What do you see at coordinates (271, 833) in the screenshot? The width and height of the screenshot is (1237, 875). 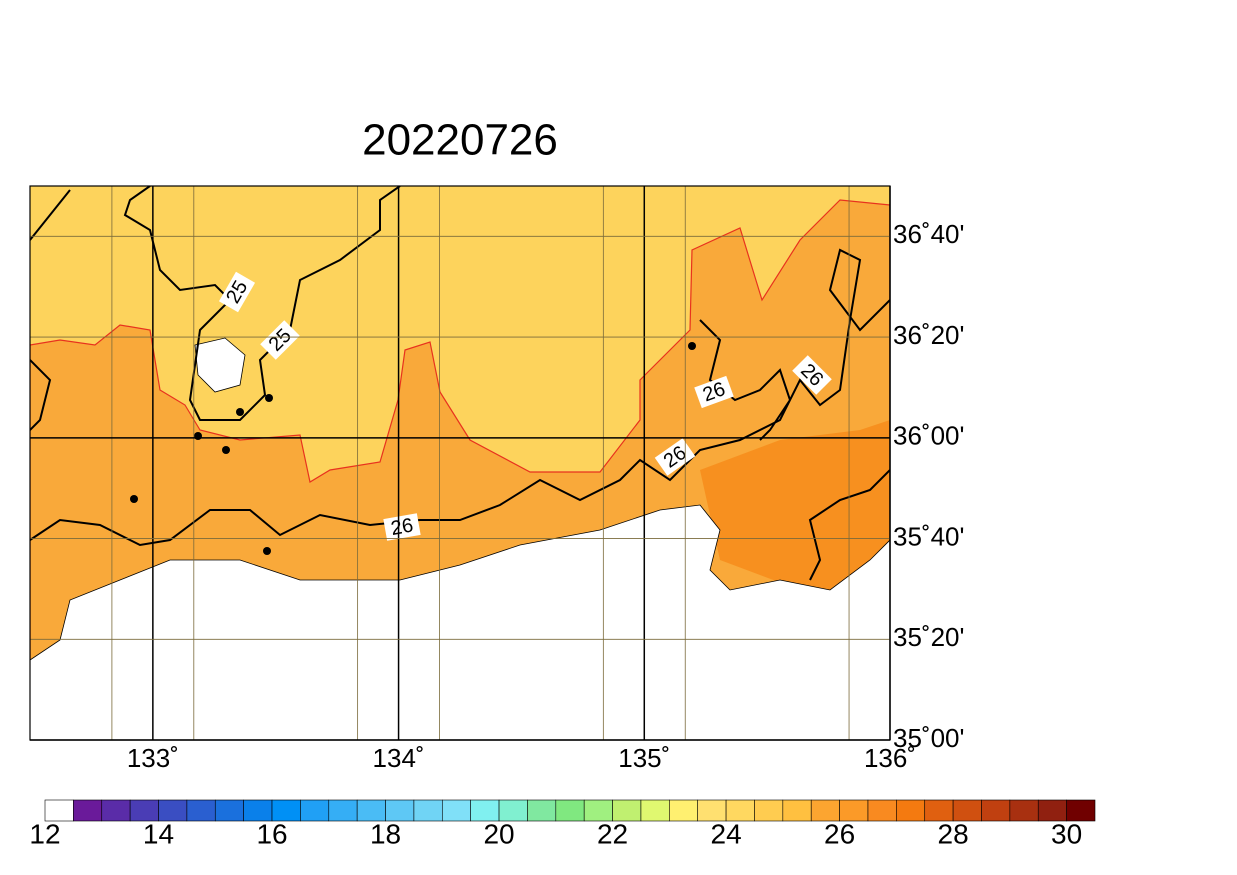 I see `colorbar-label: 16` at bounding box center [271, 833].